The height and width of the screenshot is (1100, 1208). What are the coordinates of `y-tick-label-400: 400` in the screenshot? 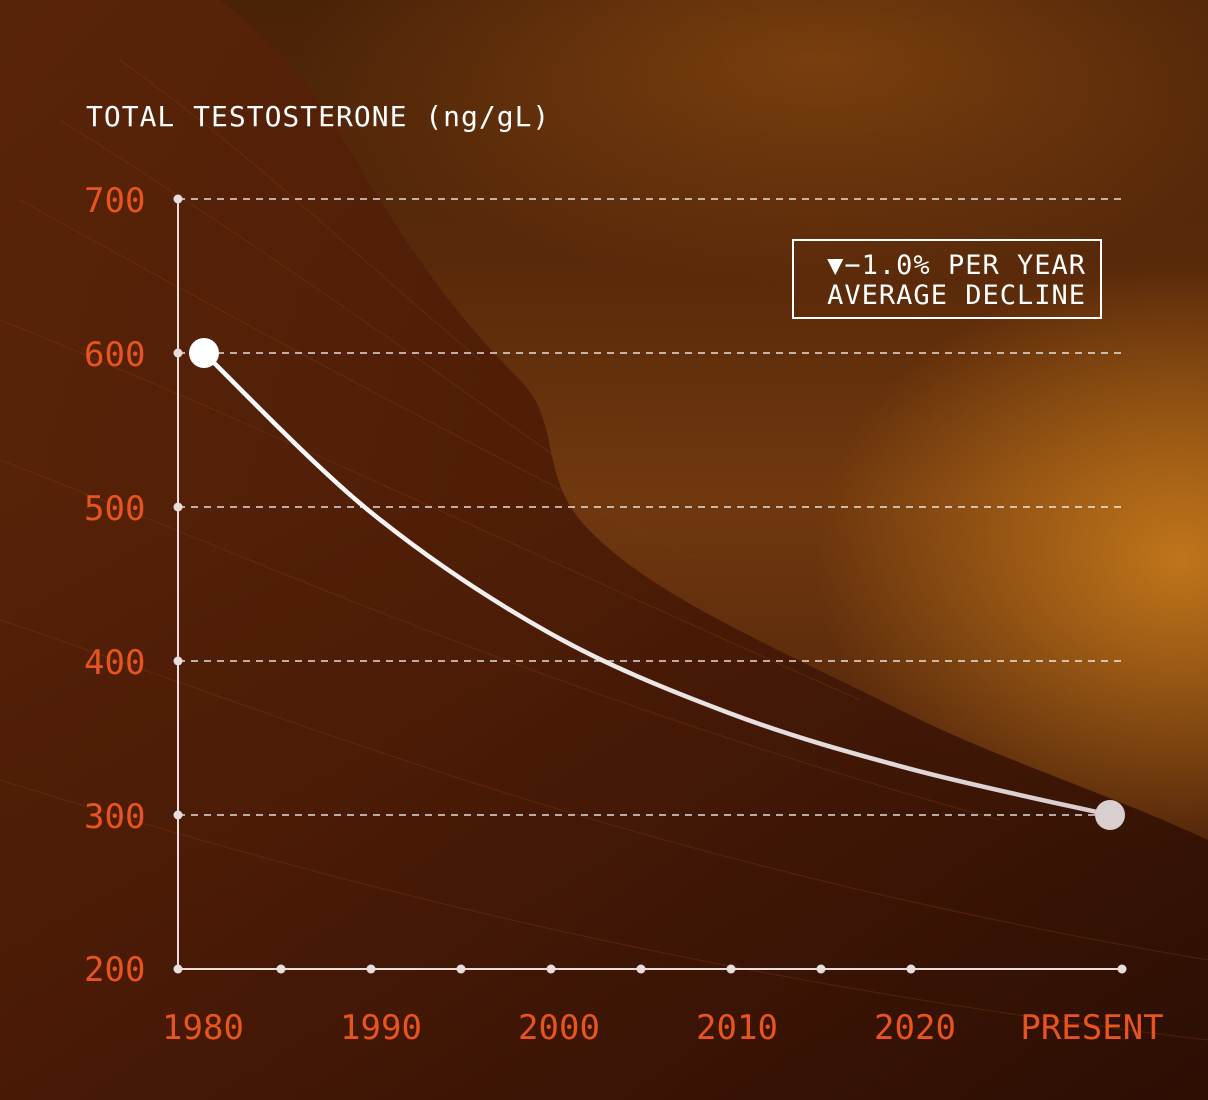 It's located at (115, 663).